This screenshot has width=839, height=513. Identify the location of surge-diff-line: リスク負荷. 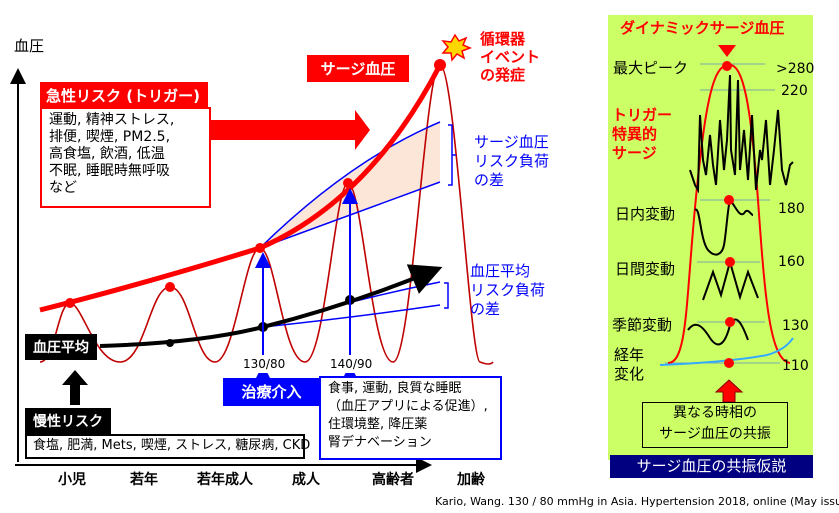
(512, 161).